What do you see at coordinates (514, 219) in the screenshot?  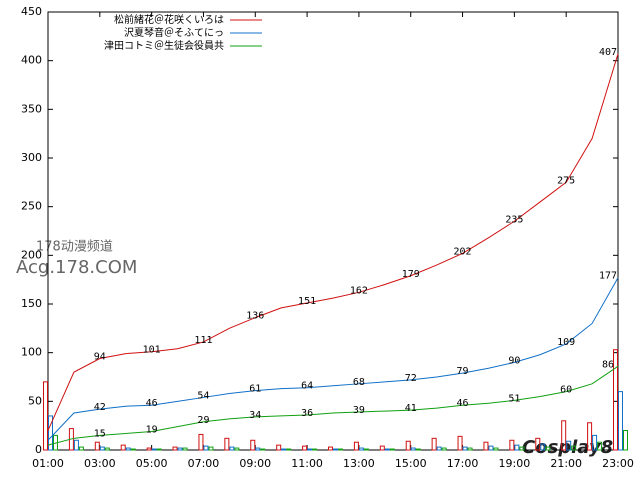 I see `value-label: 235` at bounding box center [514, 219].